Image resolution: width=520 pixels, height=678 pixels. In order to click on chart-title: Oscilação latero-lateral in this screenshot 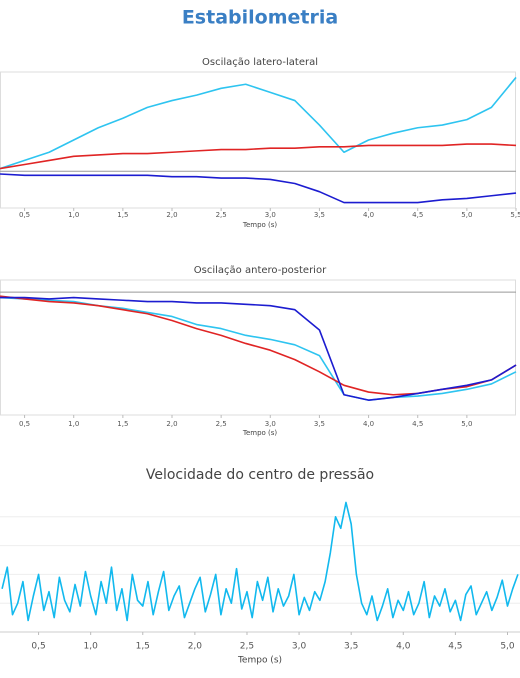, I will do `click(260, 62)`.